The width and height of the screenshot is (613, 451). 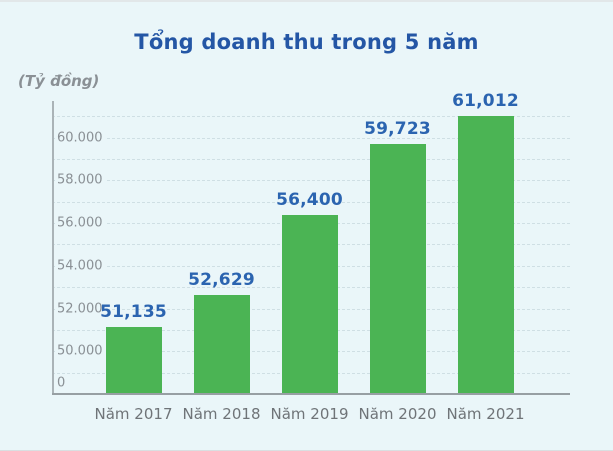 I want to click on value-label-4: 59,723, so click(x=397, y=128).